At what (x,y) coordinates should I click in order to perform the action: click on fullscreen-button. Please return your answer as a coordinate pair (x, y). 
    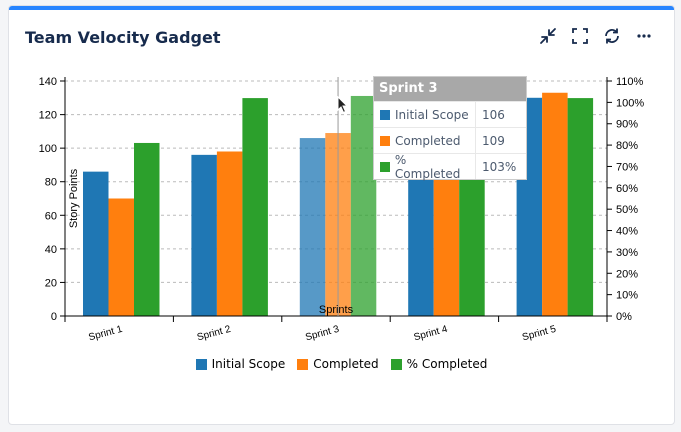
    Looking at the image, I should click on (580, 36).